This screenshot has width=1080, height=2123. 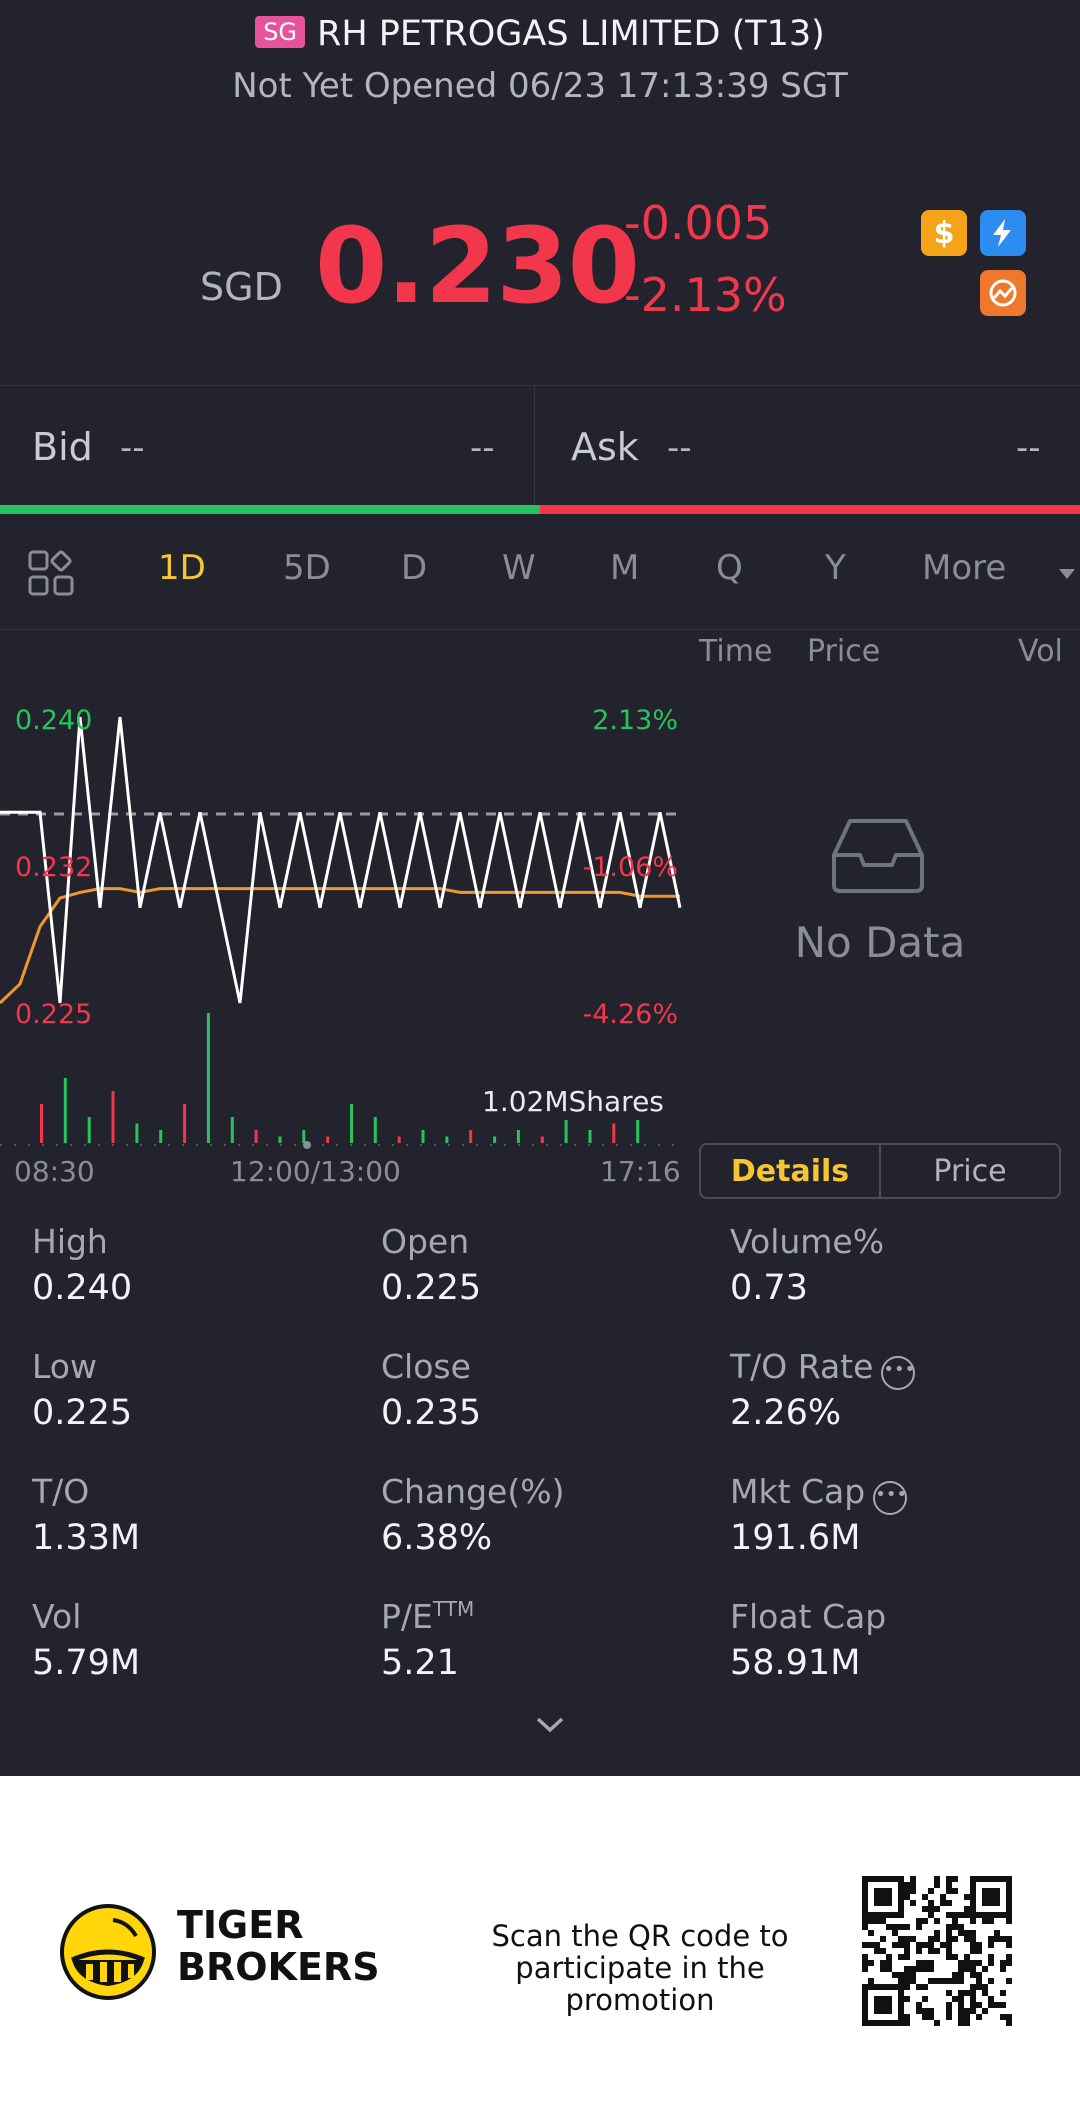 What do you see at coordinates (86, 1663) in the screenshot?
I see `stat-value-vol: 5.79M` at bounding box center [86, 1663].